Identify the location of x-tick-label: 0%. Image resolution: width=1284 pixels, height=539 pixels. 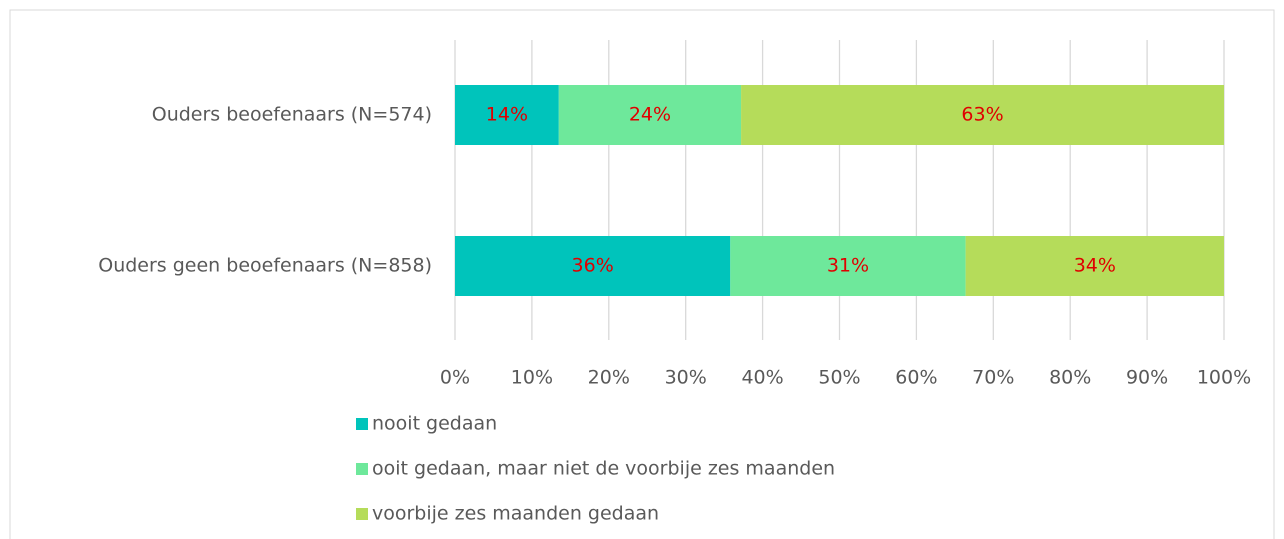
(455, 378).